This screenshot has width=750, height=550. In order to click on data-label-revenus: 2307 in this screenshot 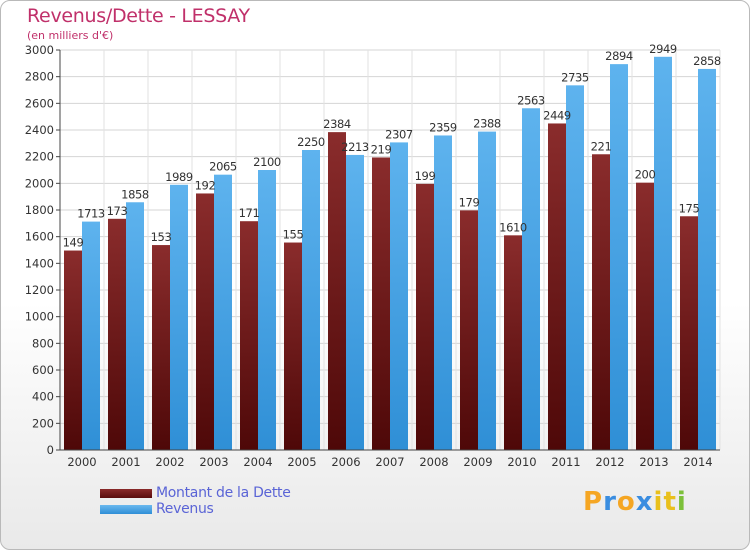, I will do `click(399, 134)`.